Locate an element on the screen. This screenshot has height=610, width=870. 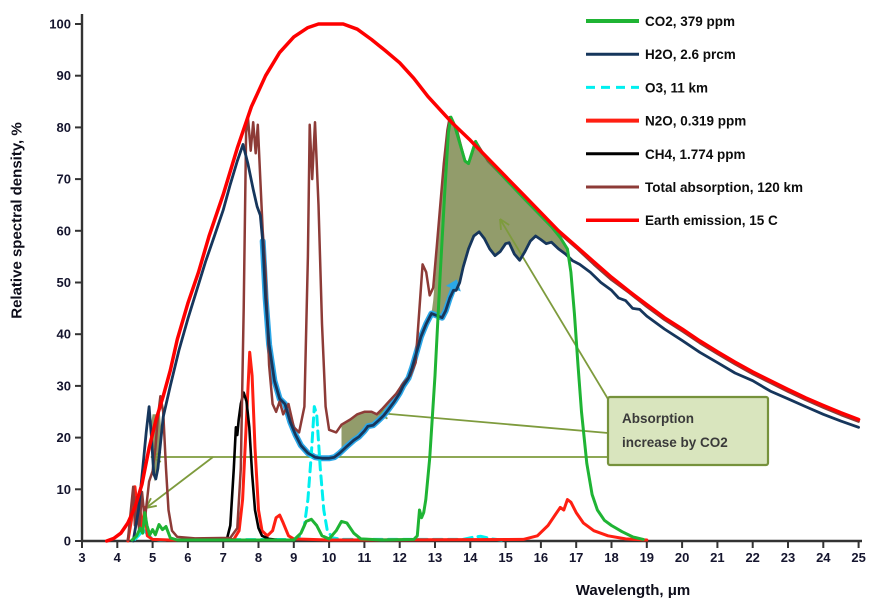
legend-label-5: Total absorption, 120 km is located at coordinates (724, 187).